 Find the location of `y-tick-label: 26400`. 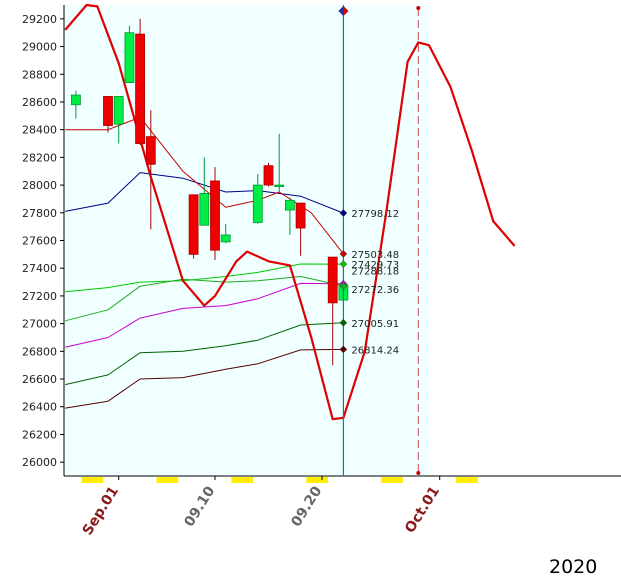

y-tick-label: 26400 is located at coordinates (39, 407).